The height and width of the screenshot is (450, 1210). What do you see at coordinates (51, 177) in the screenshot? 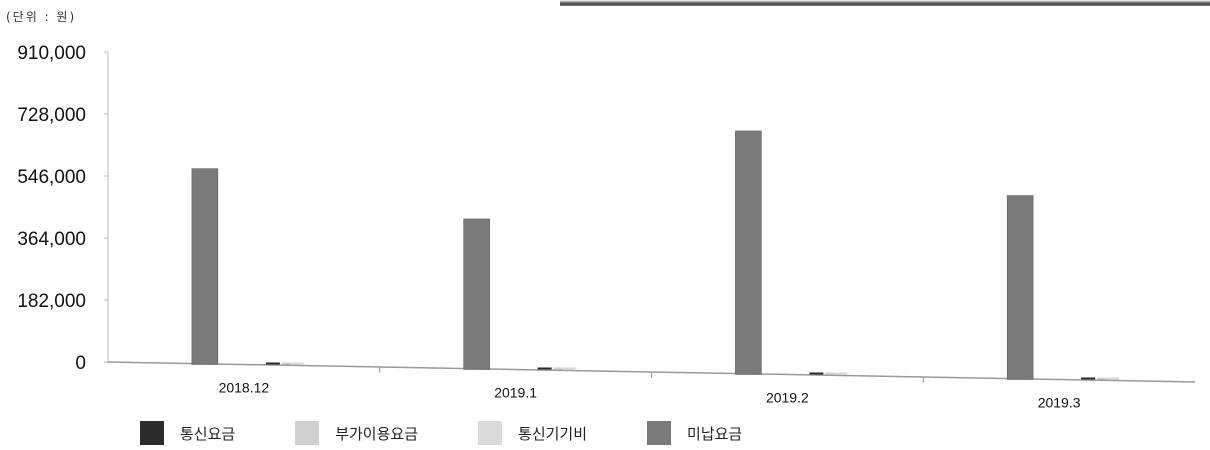
I see `y-tick-label: 546,000` at bounding box center [51, 177].